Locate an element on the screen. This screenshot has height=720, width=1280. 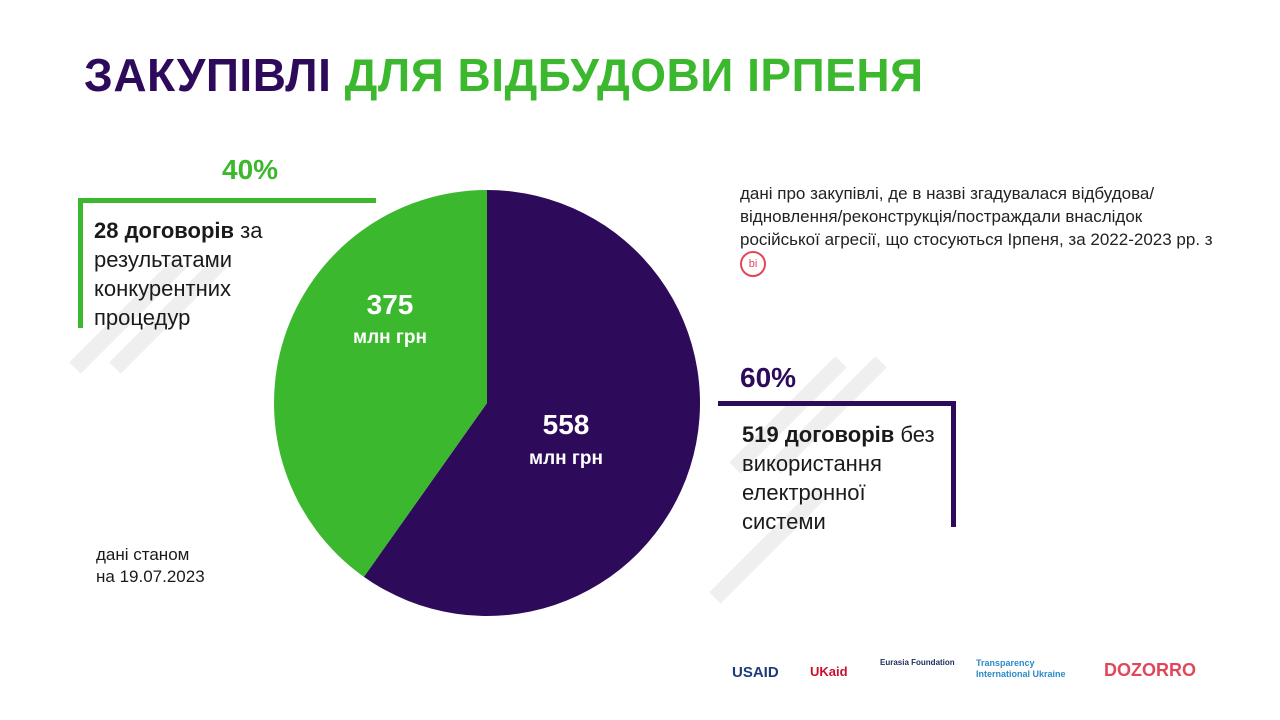
callout-line-right is located at coordinates (953, 464).